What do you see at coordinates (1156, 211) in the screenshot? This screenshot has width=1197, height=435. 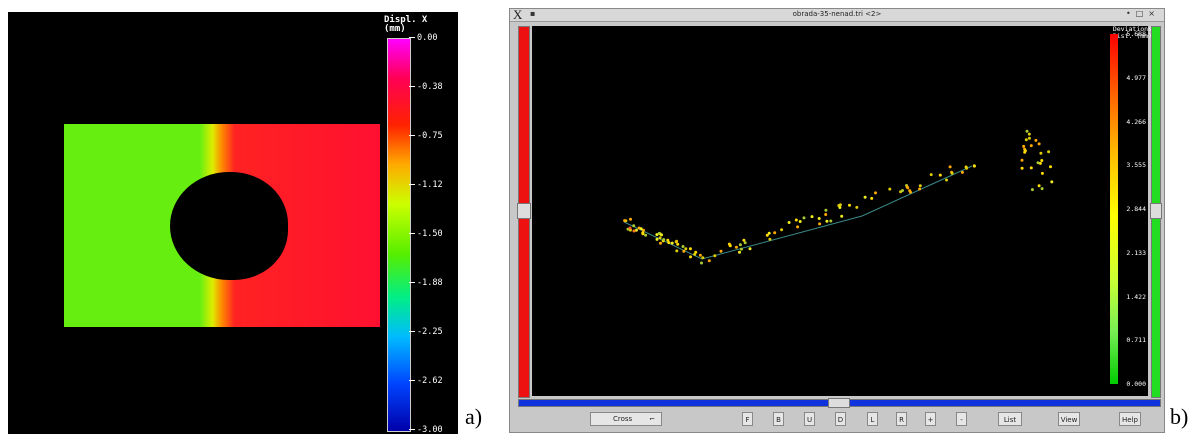 I see `right-scroll-thumb` at bounding box center [1156, 211].